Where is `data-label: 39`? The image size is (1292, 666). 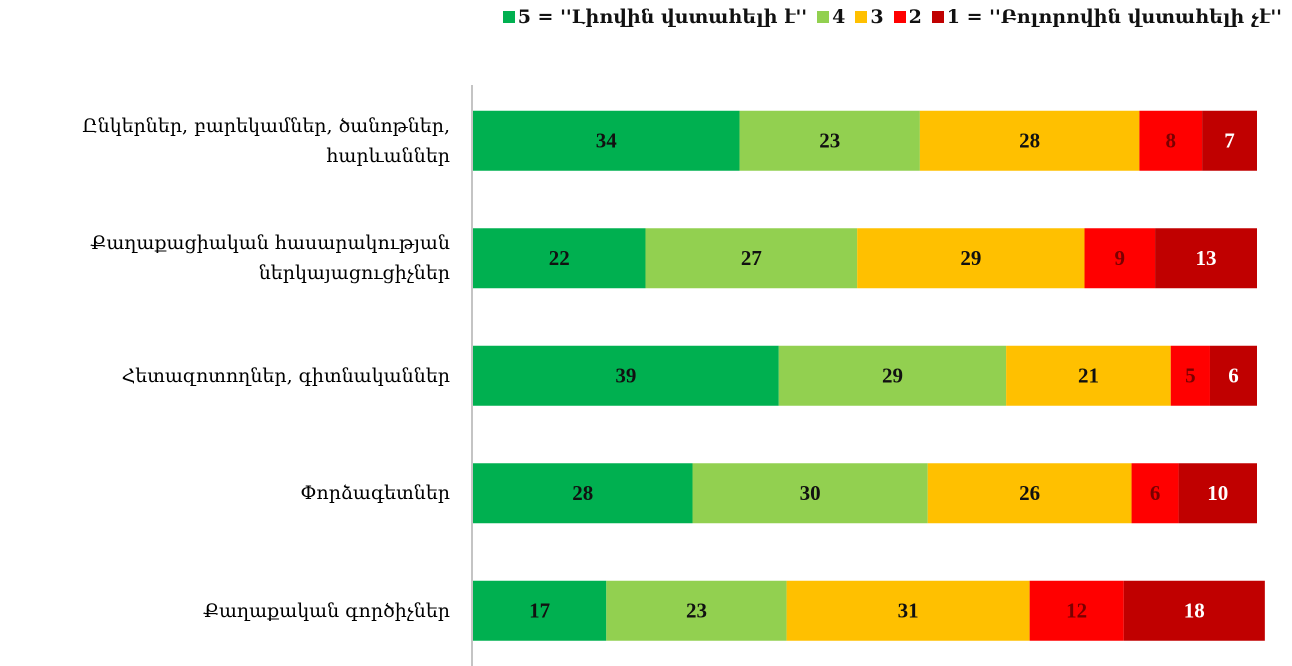 data-label: 39 is located at coordinates (625, 376).